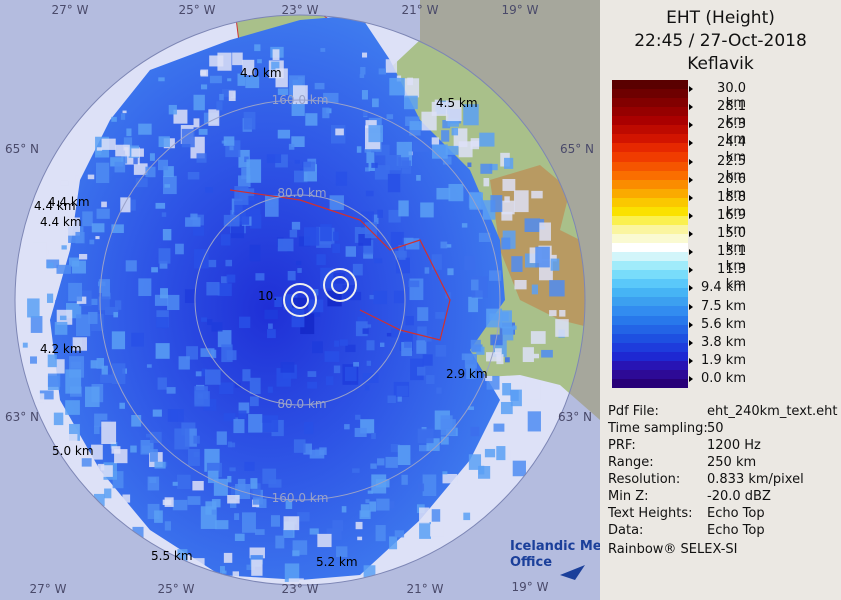 Image resolution: width=841 pixels, height=600 pixels. Describe the element at coordinates (340, 265) in the screenshot. I see `coastline` at that location.